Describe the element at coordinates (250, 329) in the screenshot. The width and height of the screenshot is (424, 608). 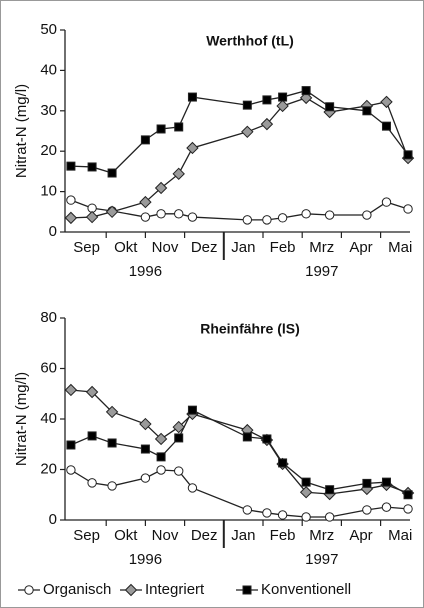
I see `chart-title: Rheinfähre (lS)` at that location.